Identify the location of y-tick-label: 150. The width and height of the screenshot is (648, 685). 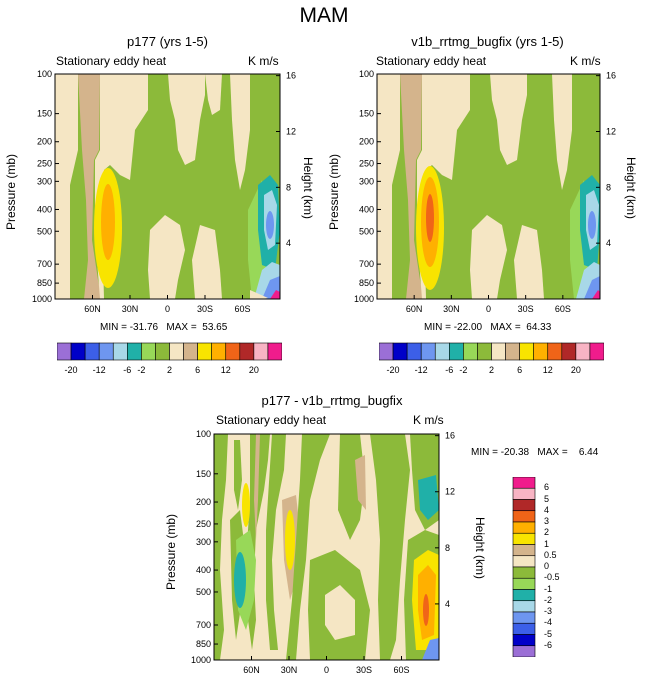
(366, 114).